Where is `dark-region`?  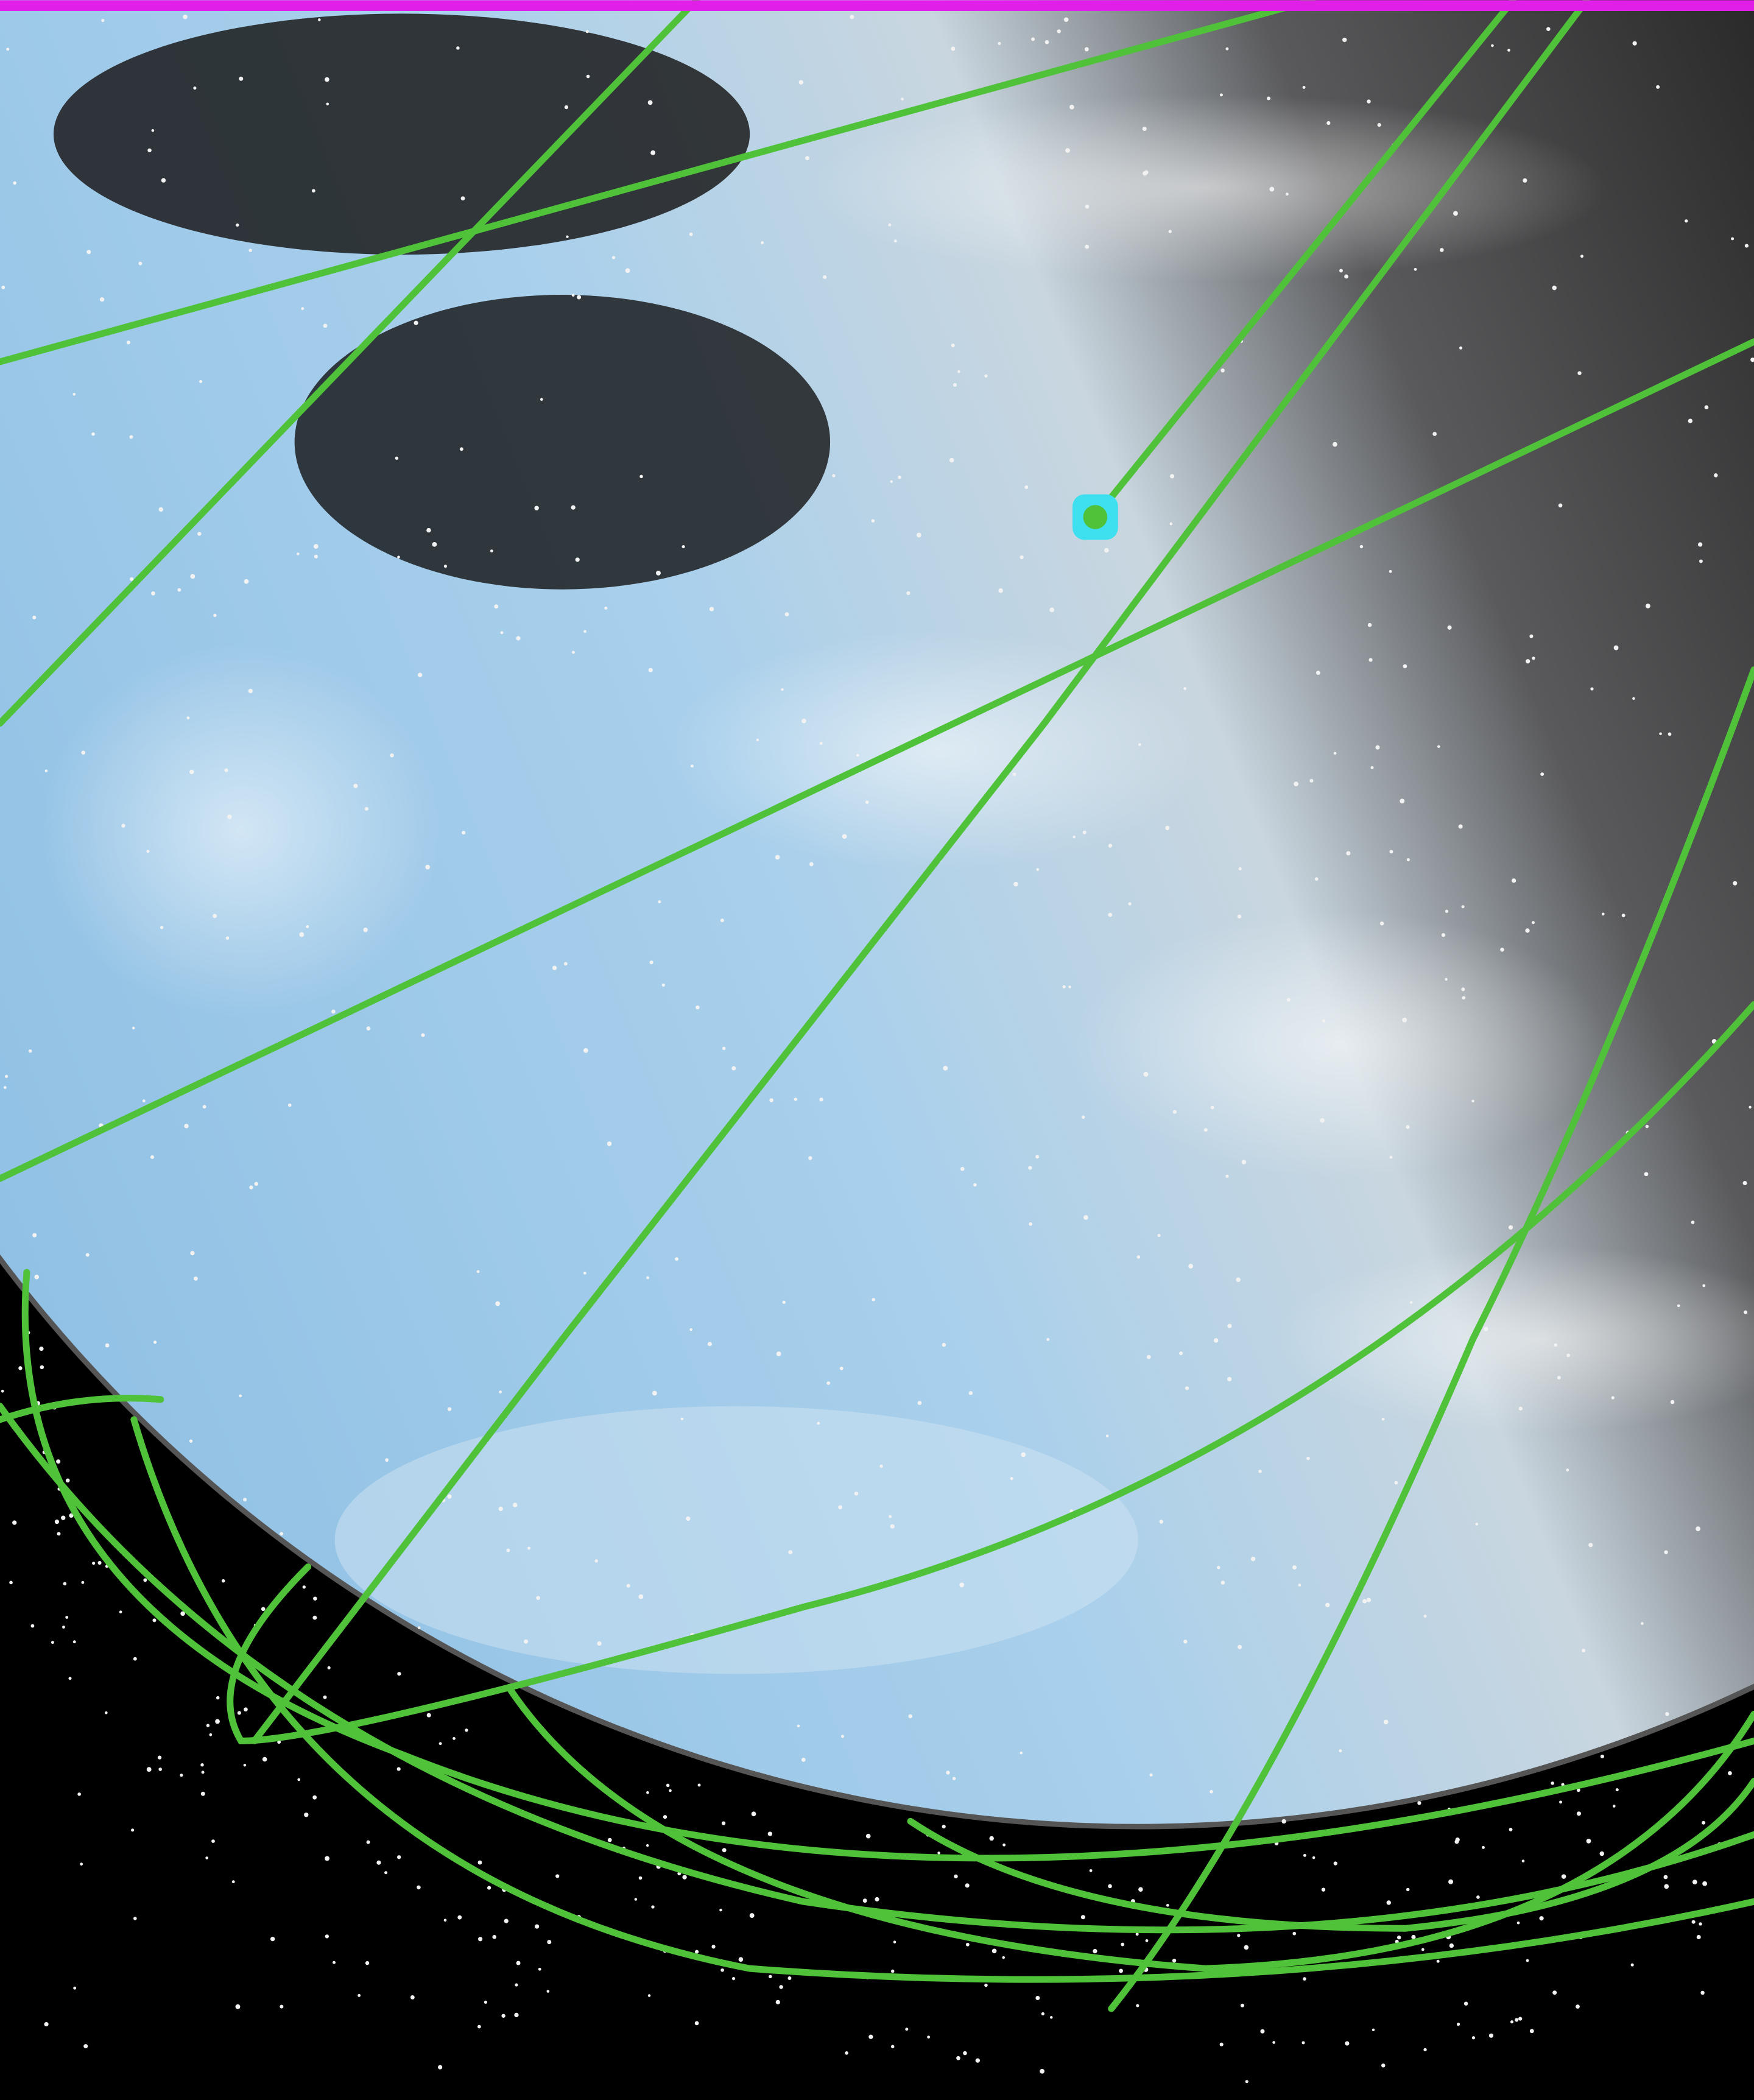 dark-region is located at coordinates (401, 134).